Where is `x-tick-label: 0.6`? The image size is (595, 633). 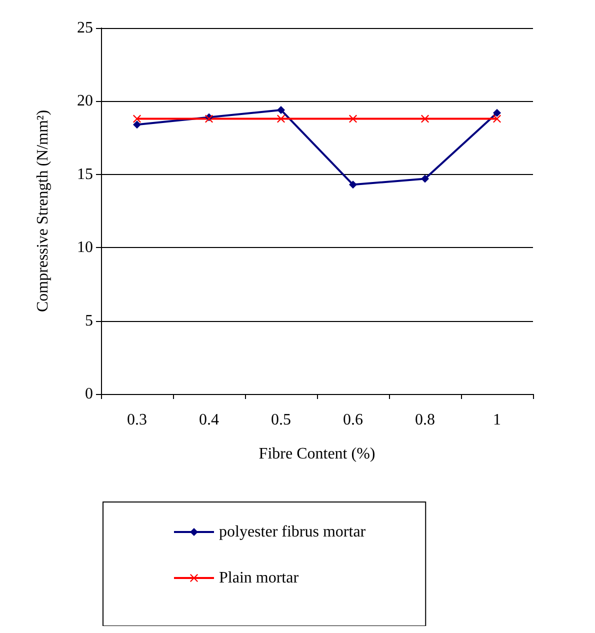
x-tick-label: 0.6 is located at coordinates (353, 420).